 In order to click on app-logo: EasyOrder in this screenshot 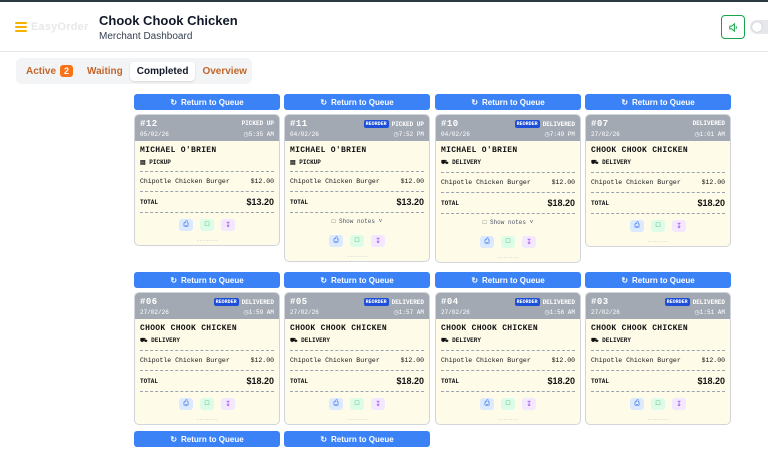, I will do `click(51, 27)`.